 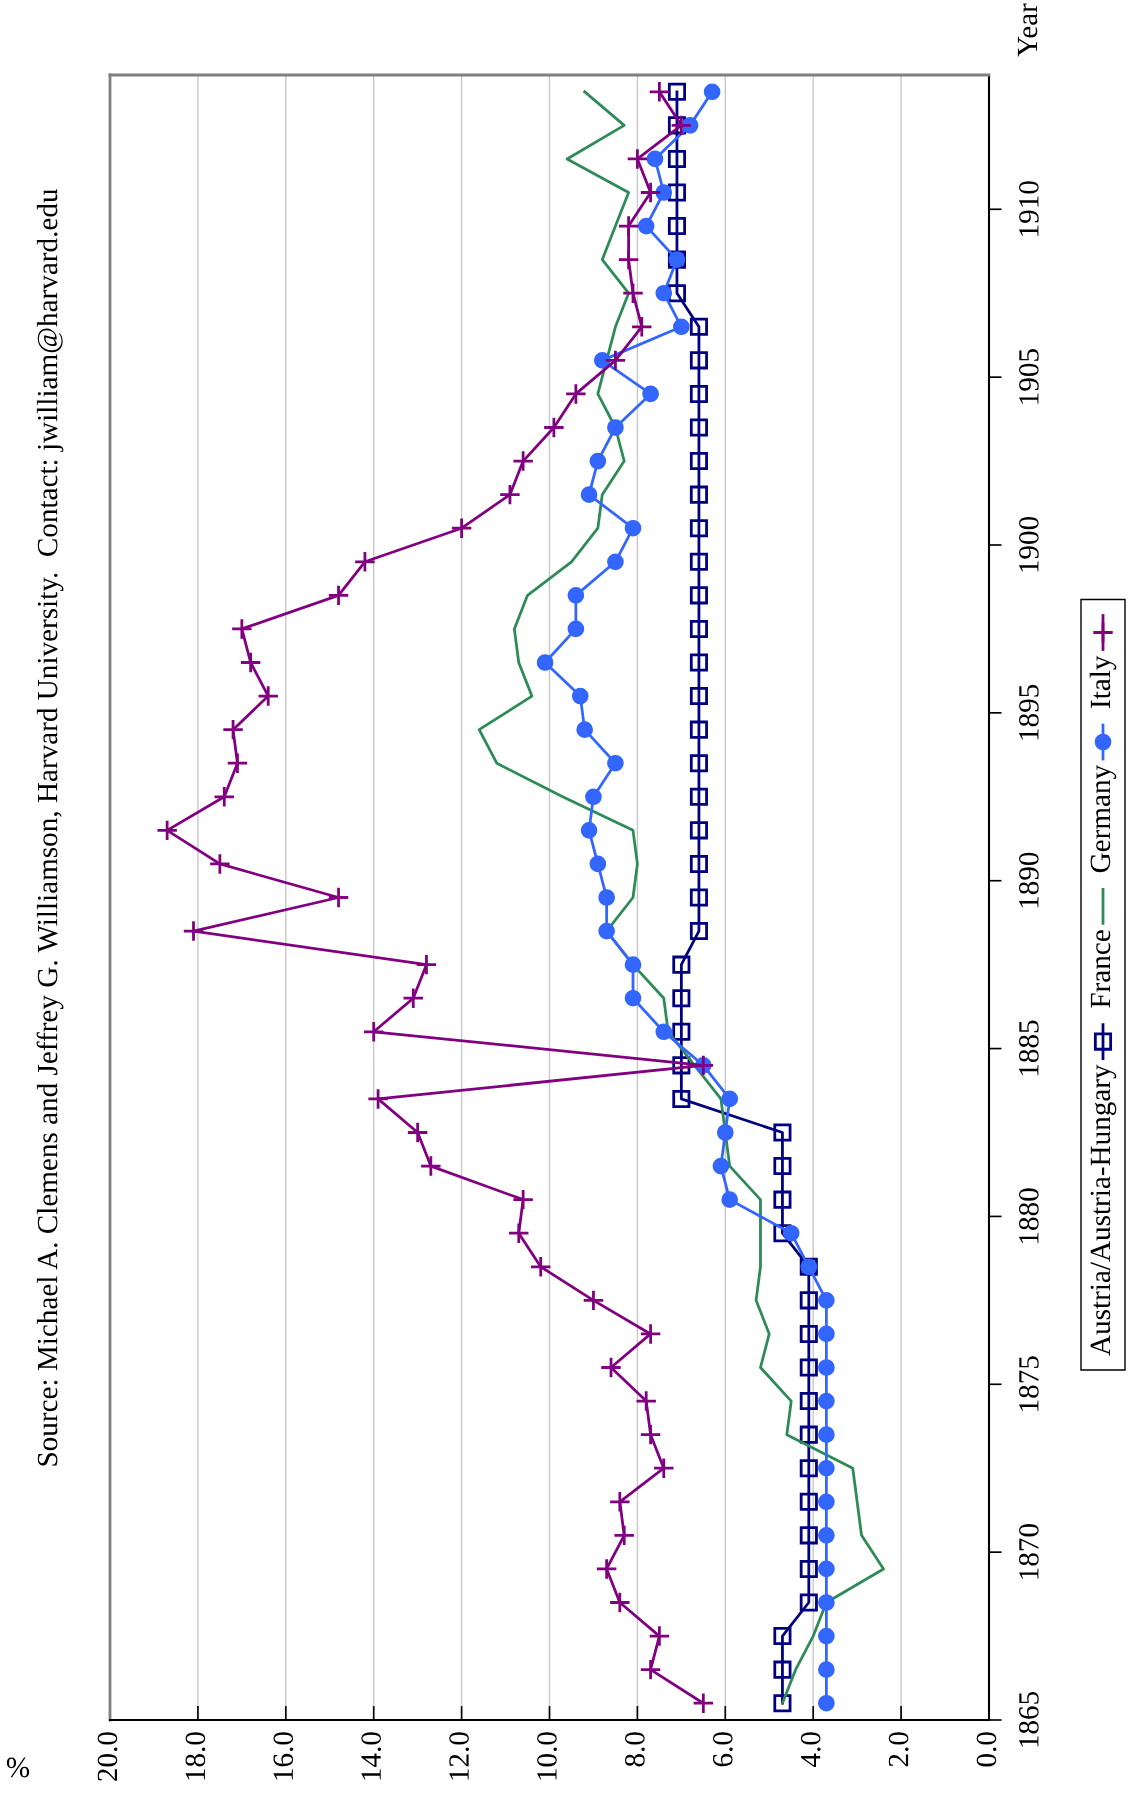 I want to click on y-tick-label: 1900, so click(x=1029, y=544).